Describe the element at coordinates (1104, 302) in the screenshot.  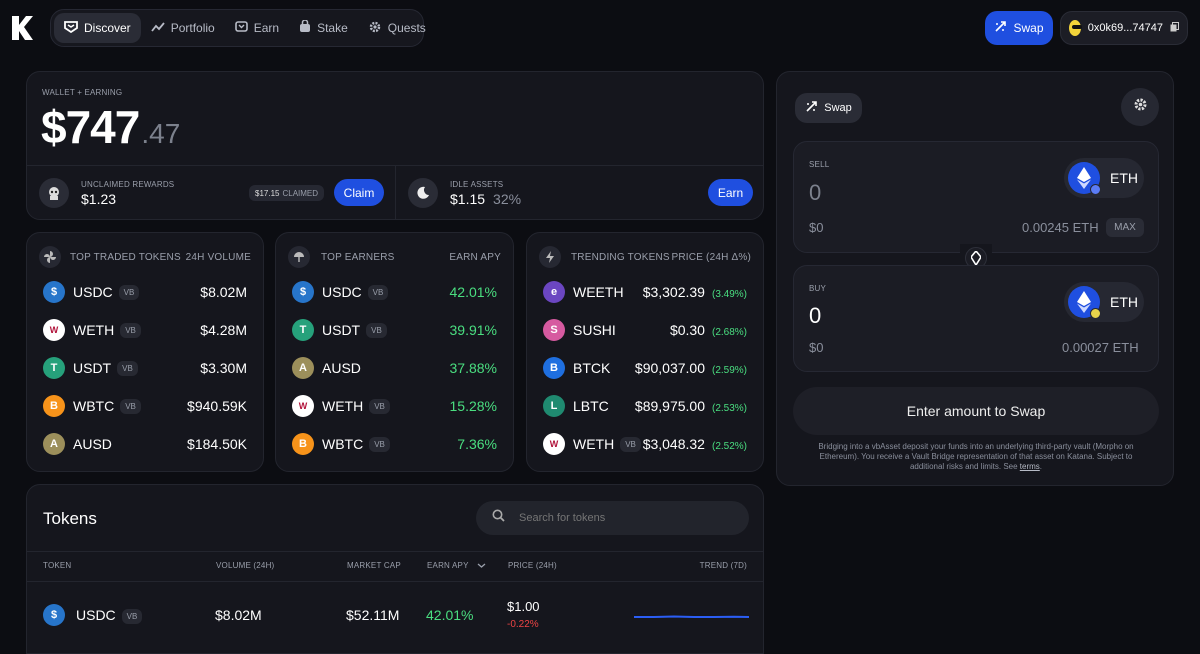
I see `buy-token-select: ETH` at that location.